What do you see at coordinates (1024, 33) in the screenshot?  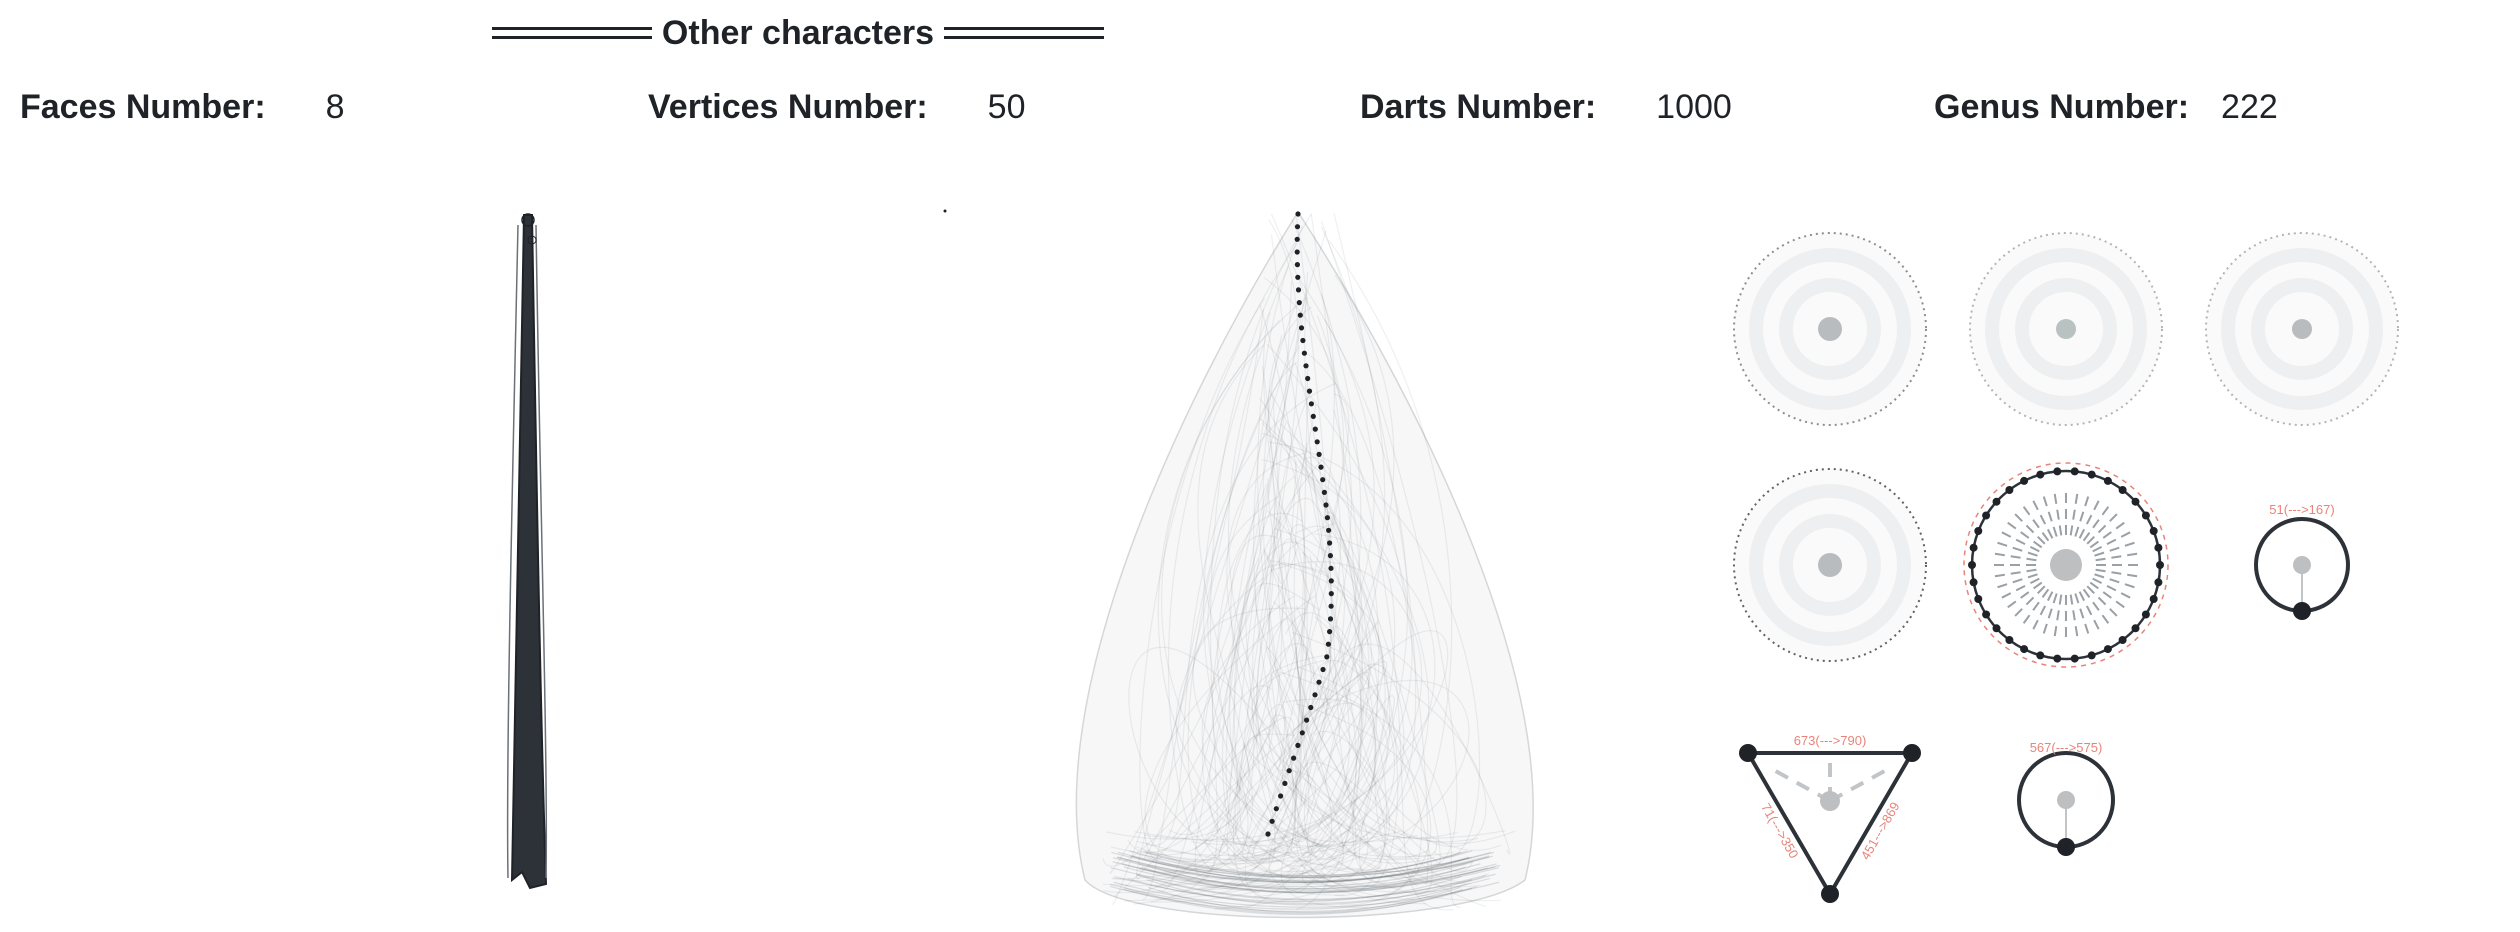 I see `right-double-rule` at bounding box center [1024, 33].